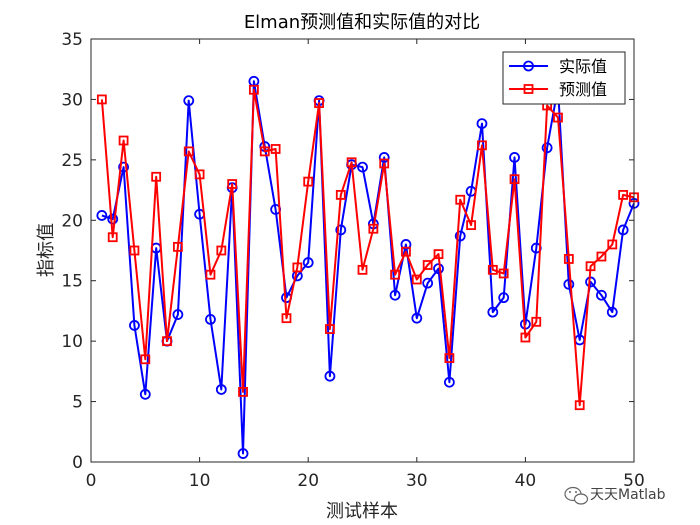 The height and width of the screenshot is (525, 700). Describe the element at coordinates (583, 89) in the screenshot. I see `legend-label-predicted: 预测值` at that location.